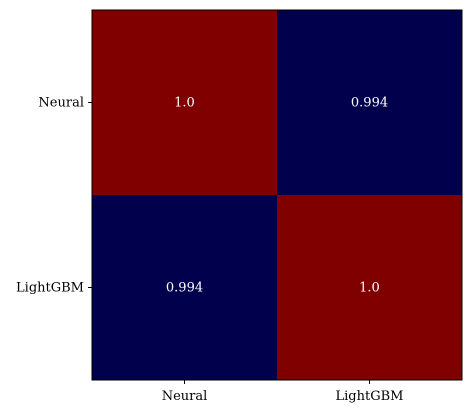 Image resolution: width=471 pixels, height=413 pixels. What do you see at coordinates (50, 288) in the screenshot?
I see `y-tick-label: LightGBM` at bounding box center [50, 288].